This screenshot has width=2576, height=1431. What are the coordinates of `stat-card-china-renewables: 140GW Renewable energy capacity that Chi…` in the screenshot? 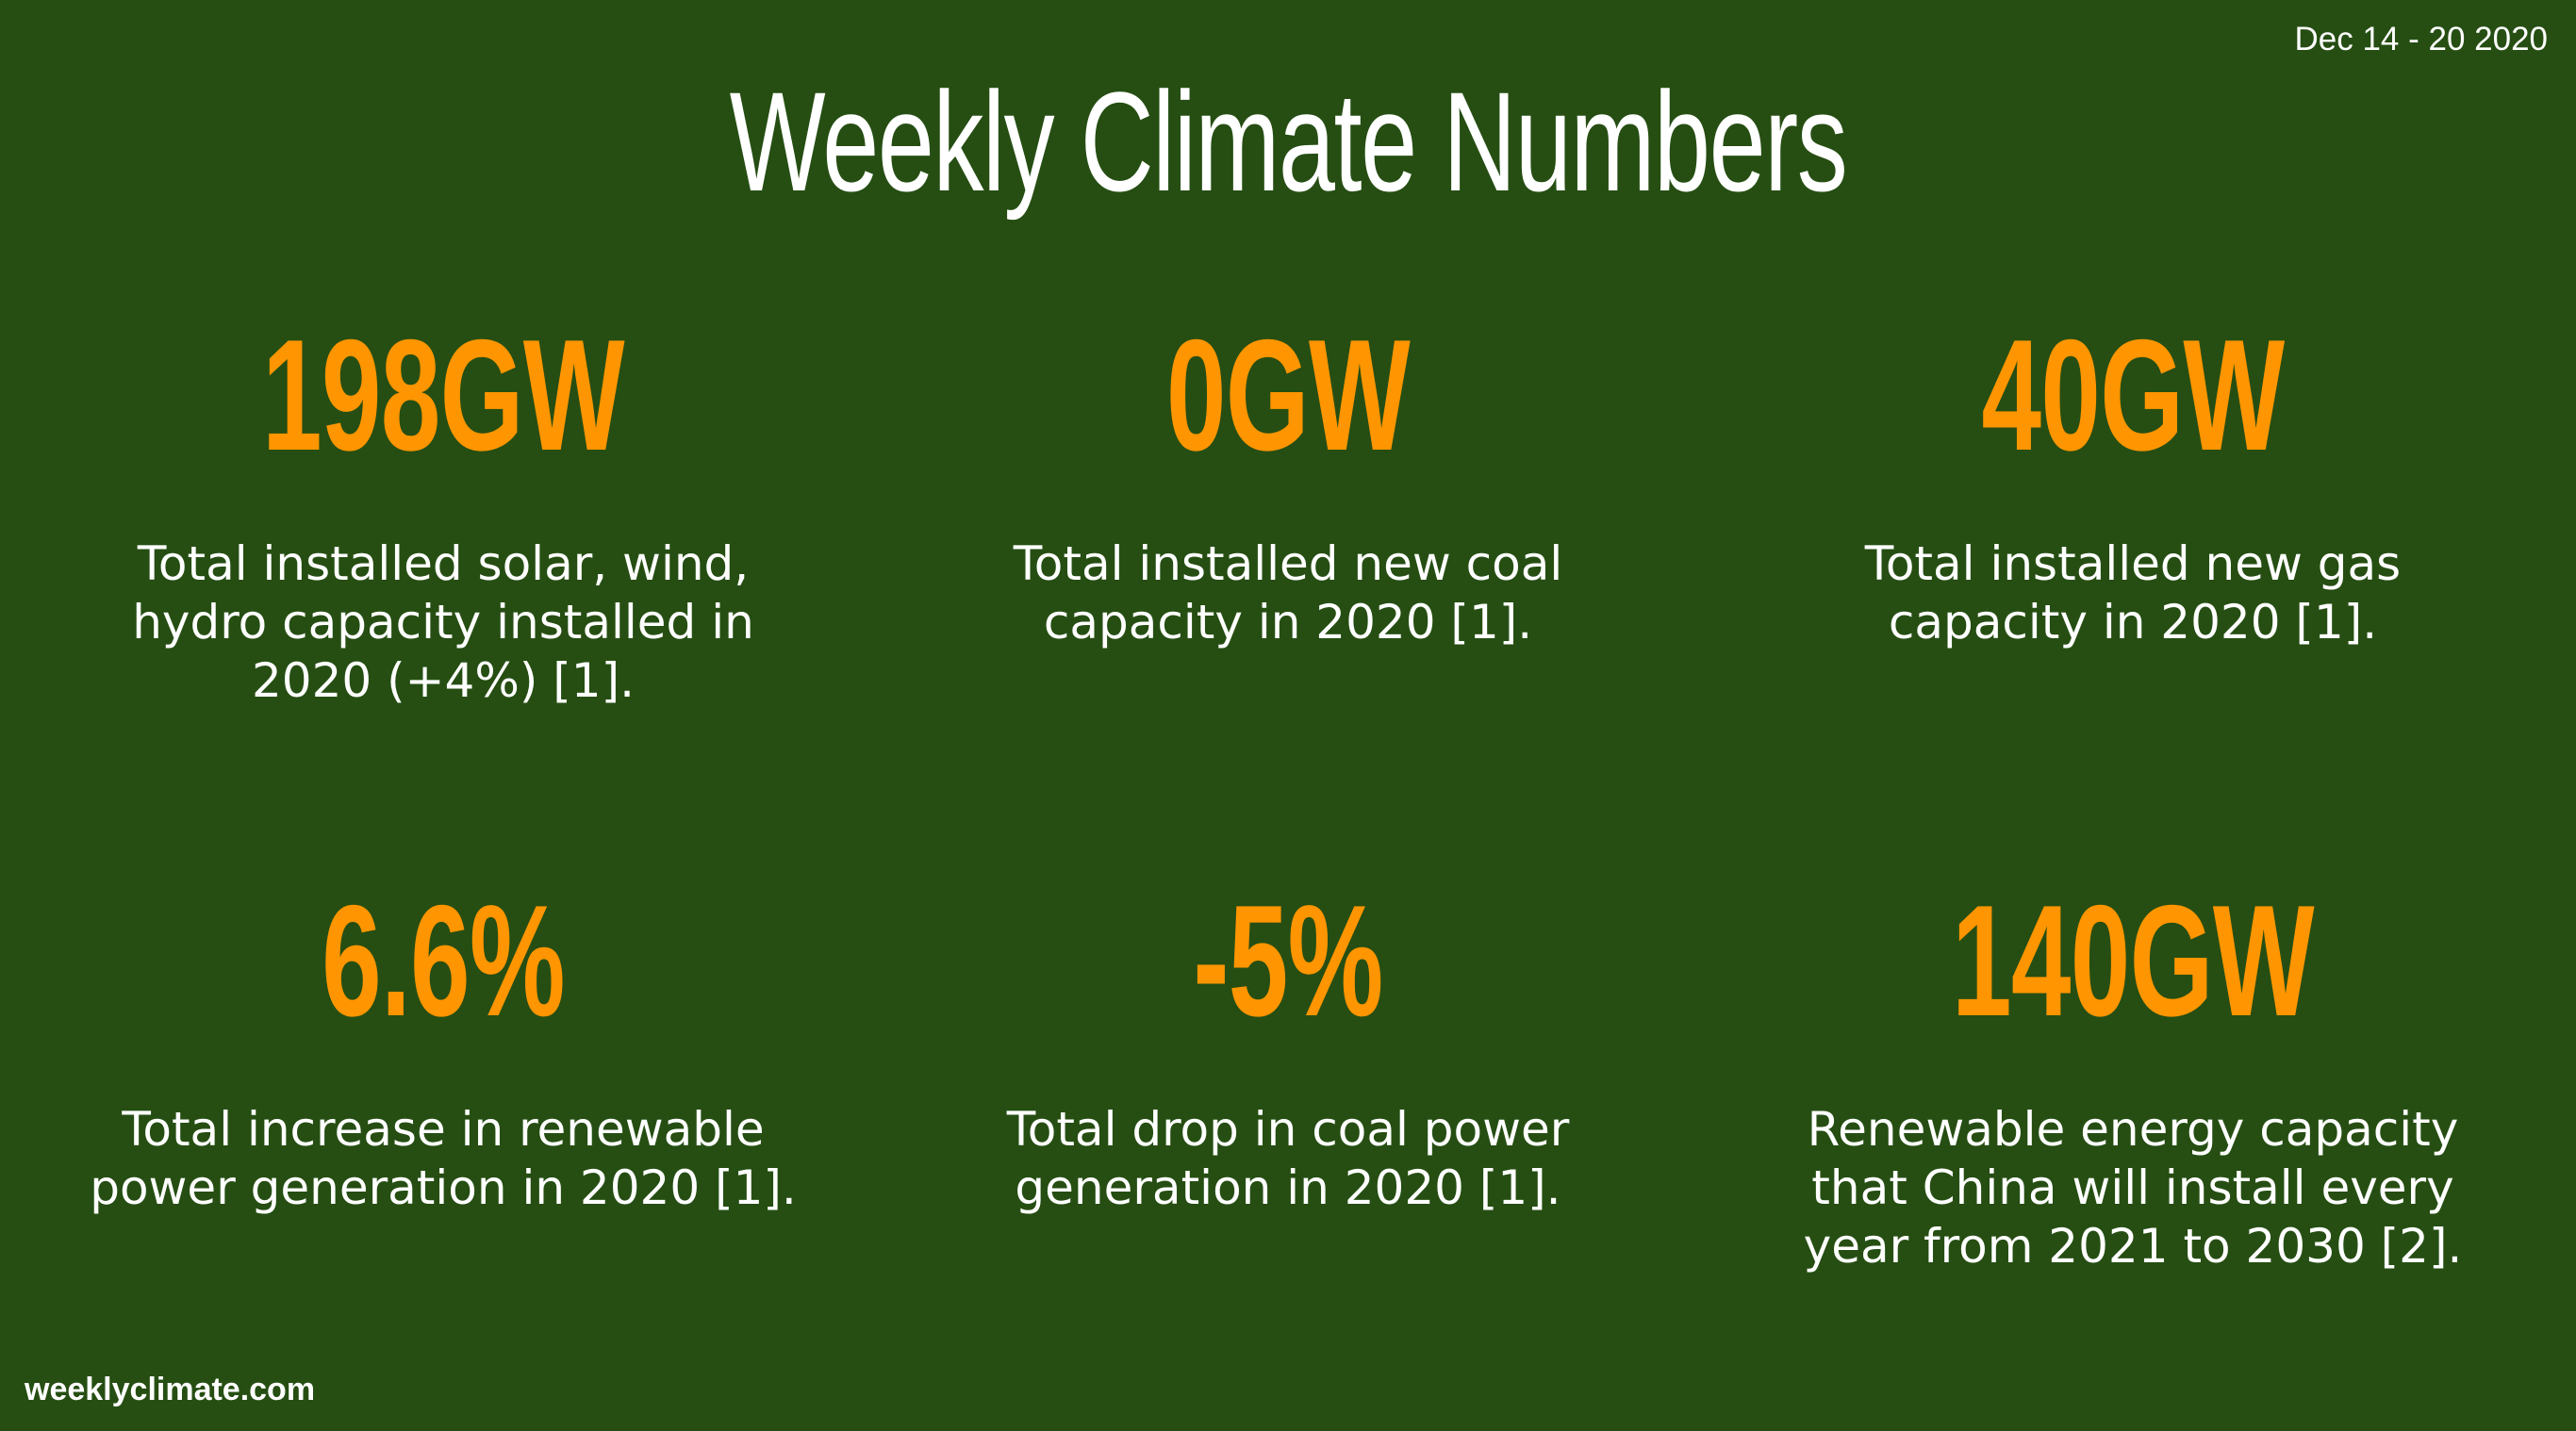 It's located at (2132, 1078).